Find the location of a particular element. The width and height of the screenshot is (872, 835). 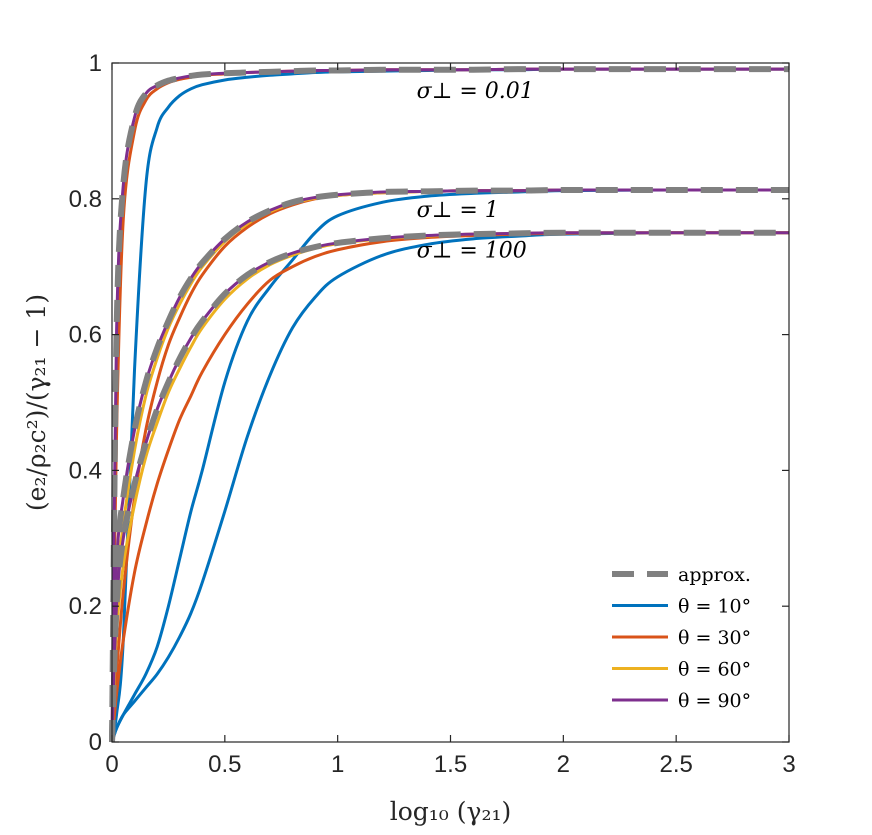

x-tick-label: 2 is located at coordinates (563, 764).